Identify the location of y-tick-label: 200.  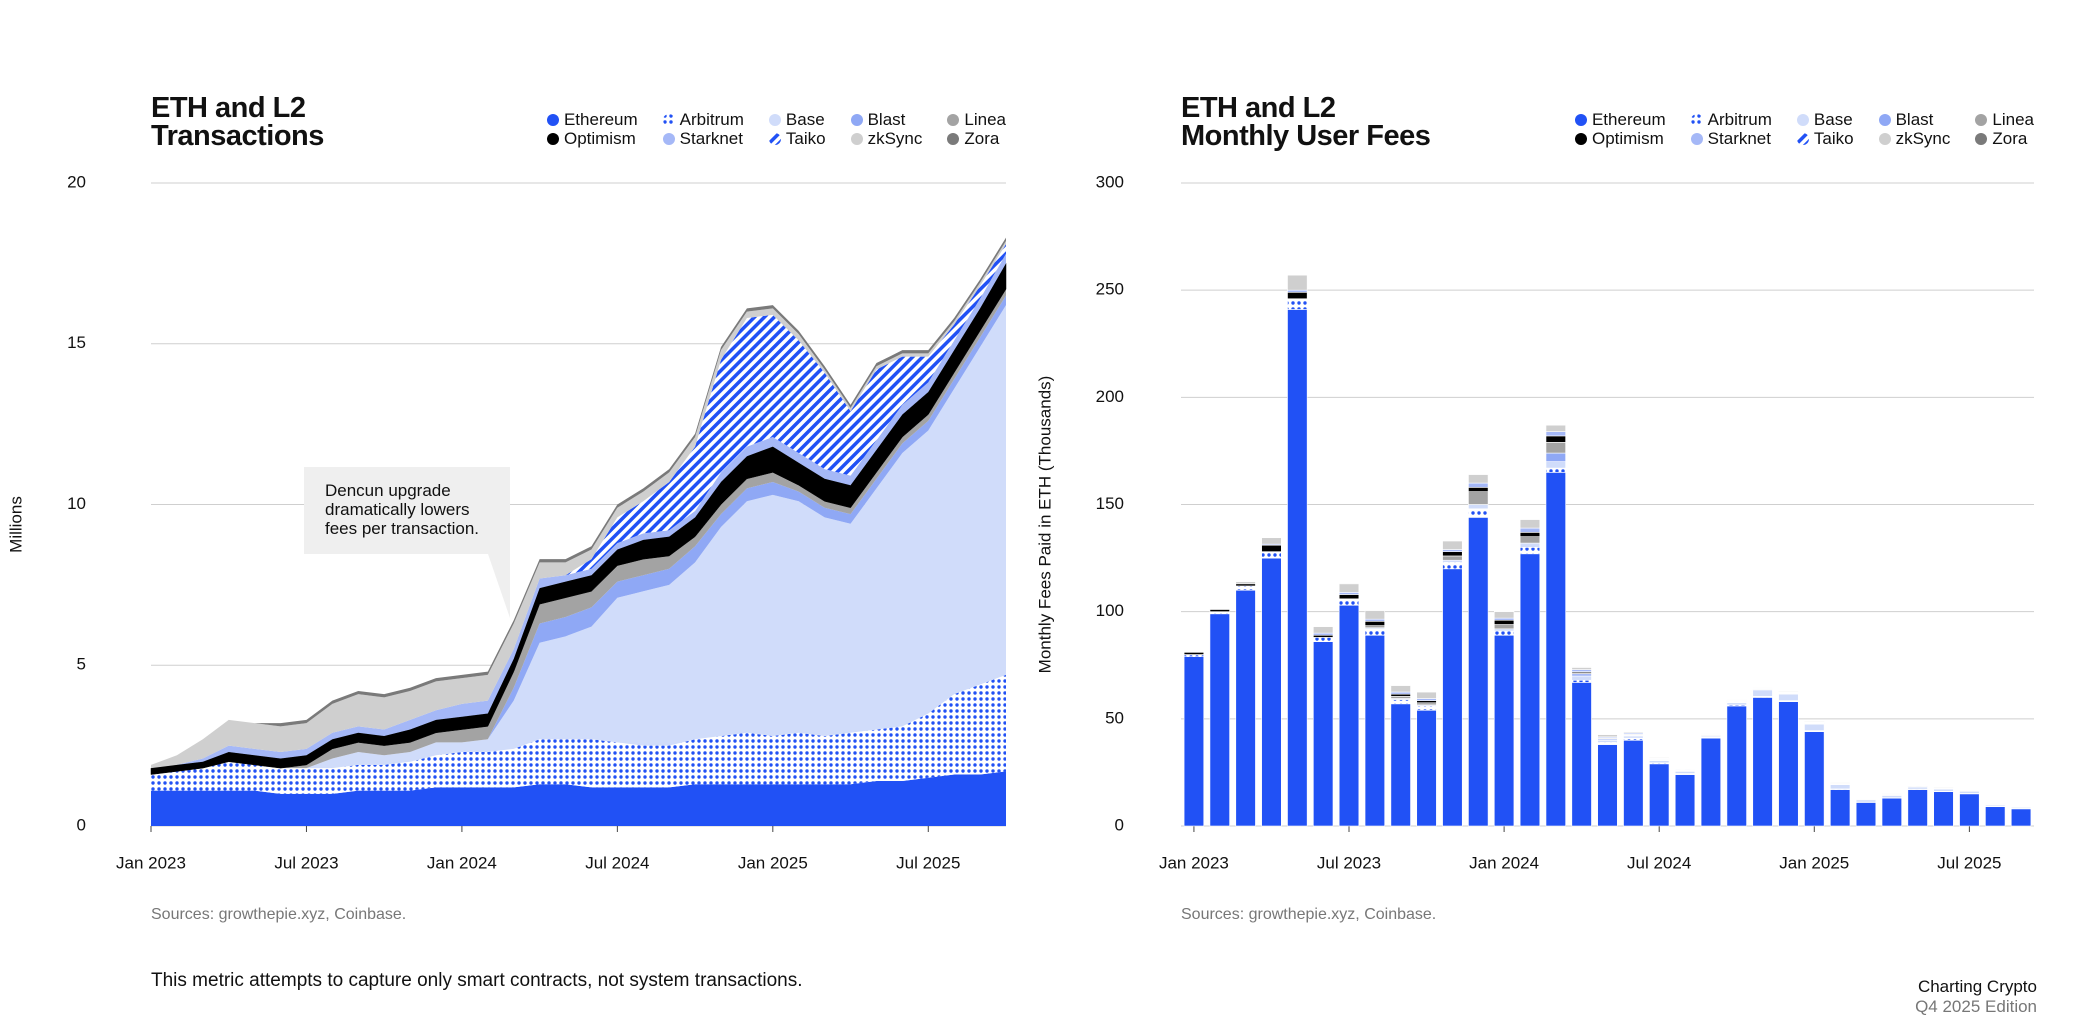
(1110, 396).